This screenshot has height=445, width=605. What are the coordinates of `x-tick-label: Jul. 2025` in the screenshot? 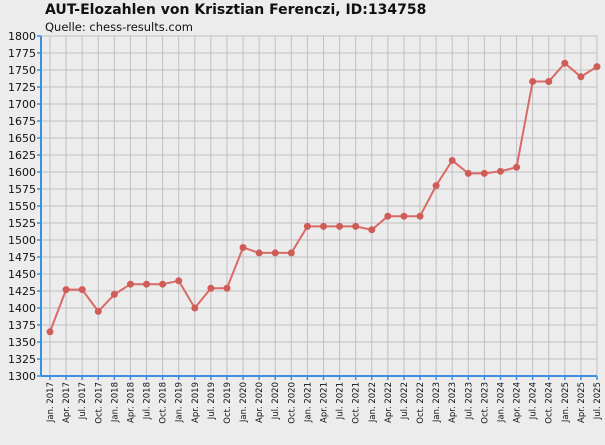 It's located at (598, 401).